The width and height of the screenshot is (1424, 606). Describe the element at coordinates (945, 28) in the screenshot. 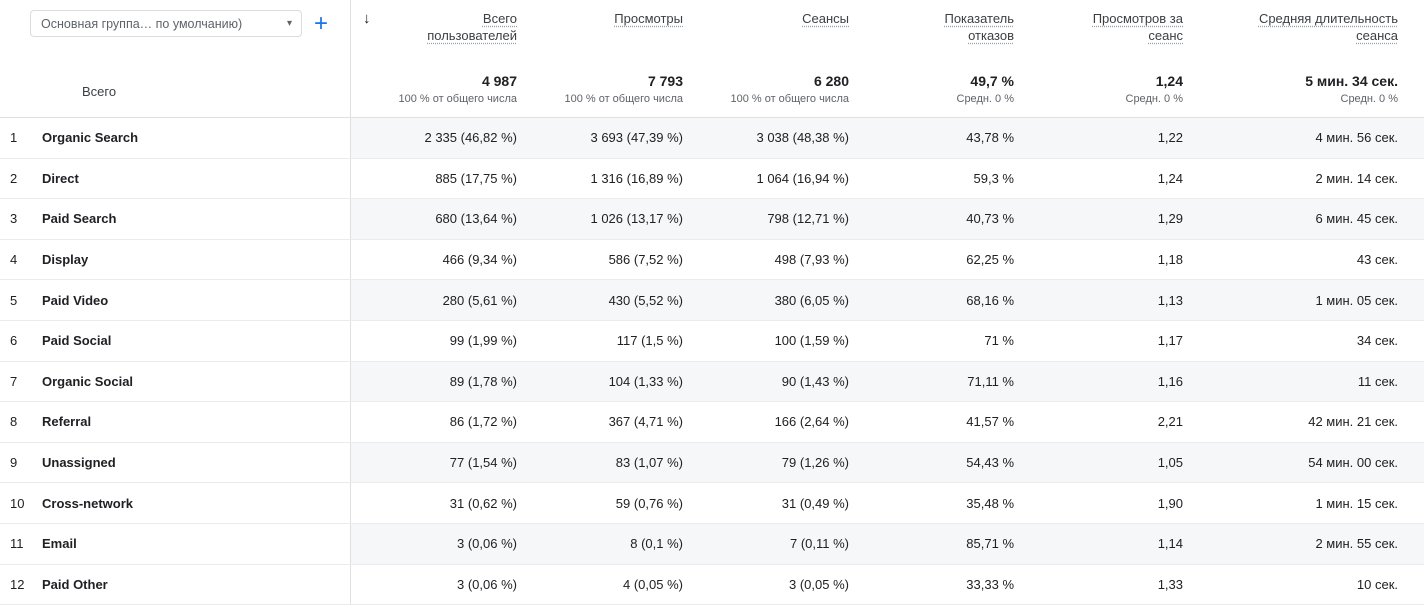

I see `column-header-bounce-rate: Показатель отказов` at that location.